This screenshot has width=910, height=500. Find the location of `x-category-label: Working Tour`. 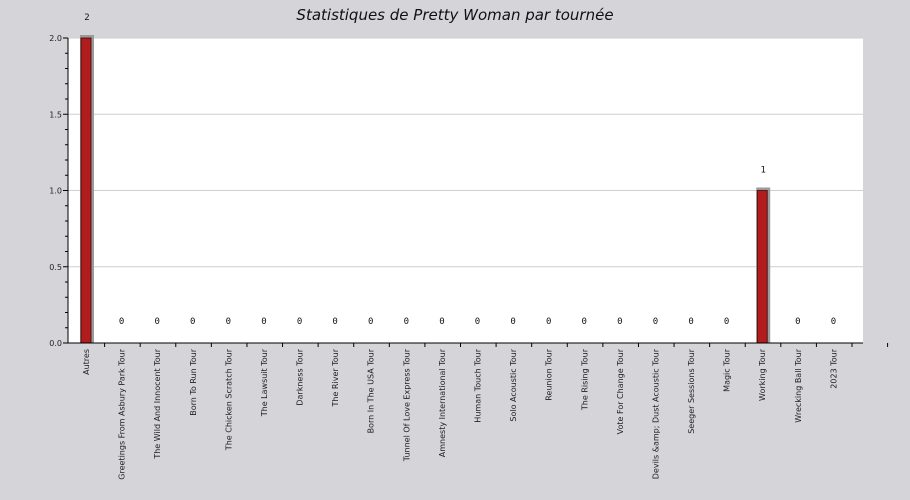

x-category-label: Working Tour is located at coordinates (762, 374).